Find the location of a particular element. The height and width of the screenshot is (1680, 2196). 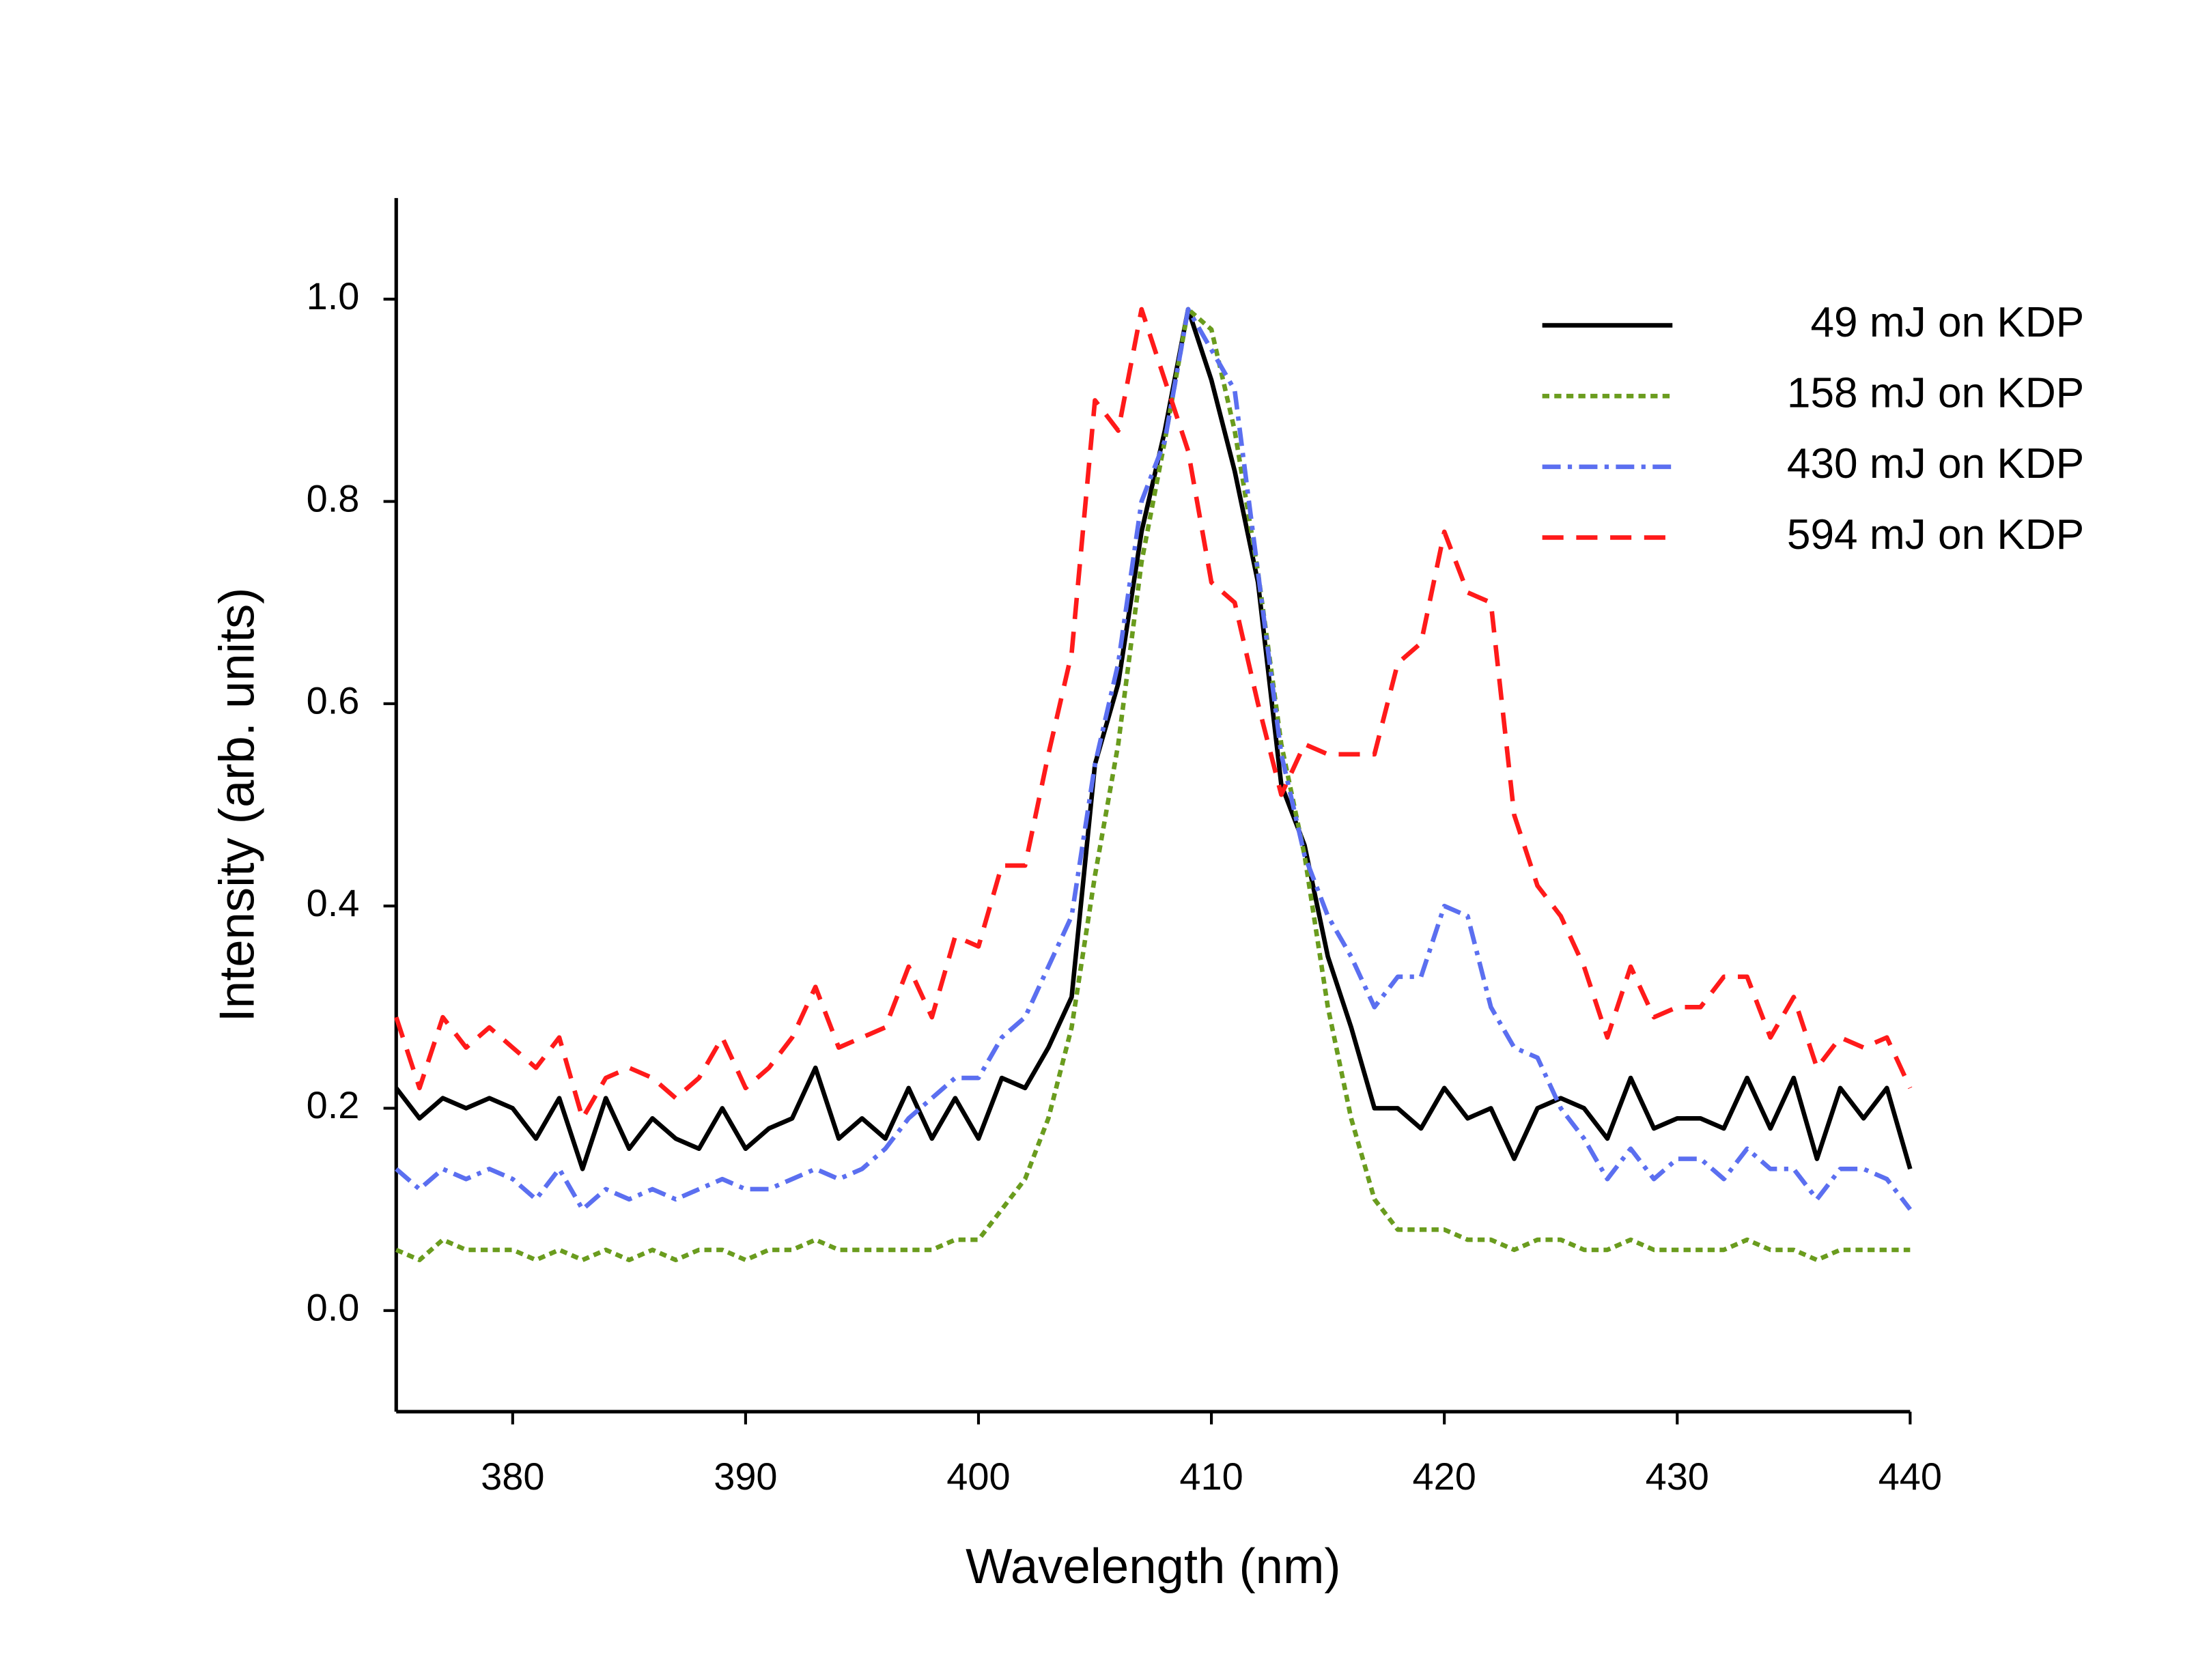

y-tick-label: 0.0 is located at coordinates (334, 1307).